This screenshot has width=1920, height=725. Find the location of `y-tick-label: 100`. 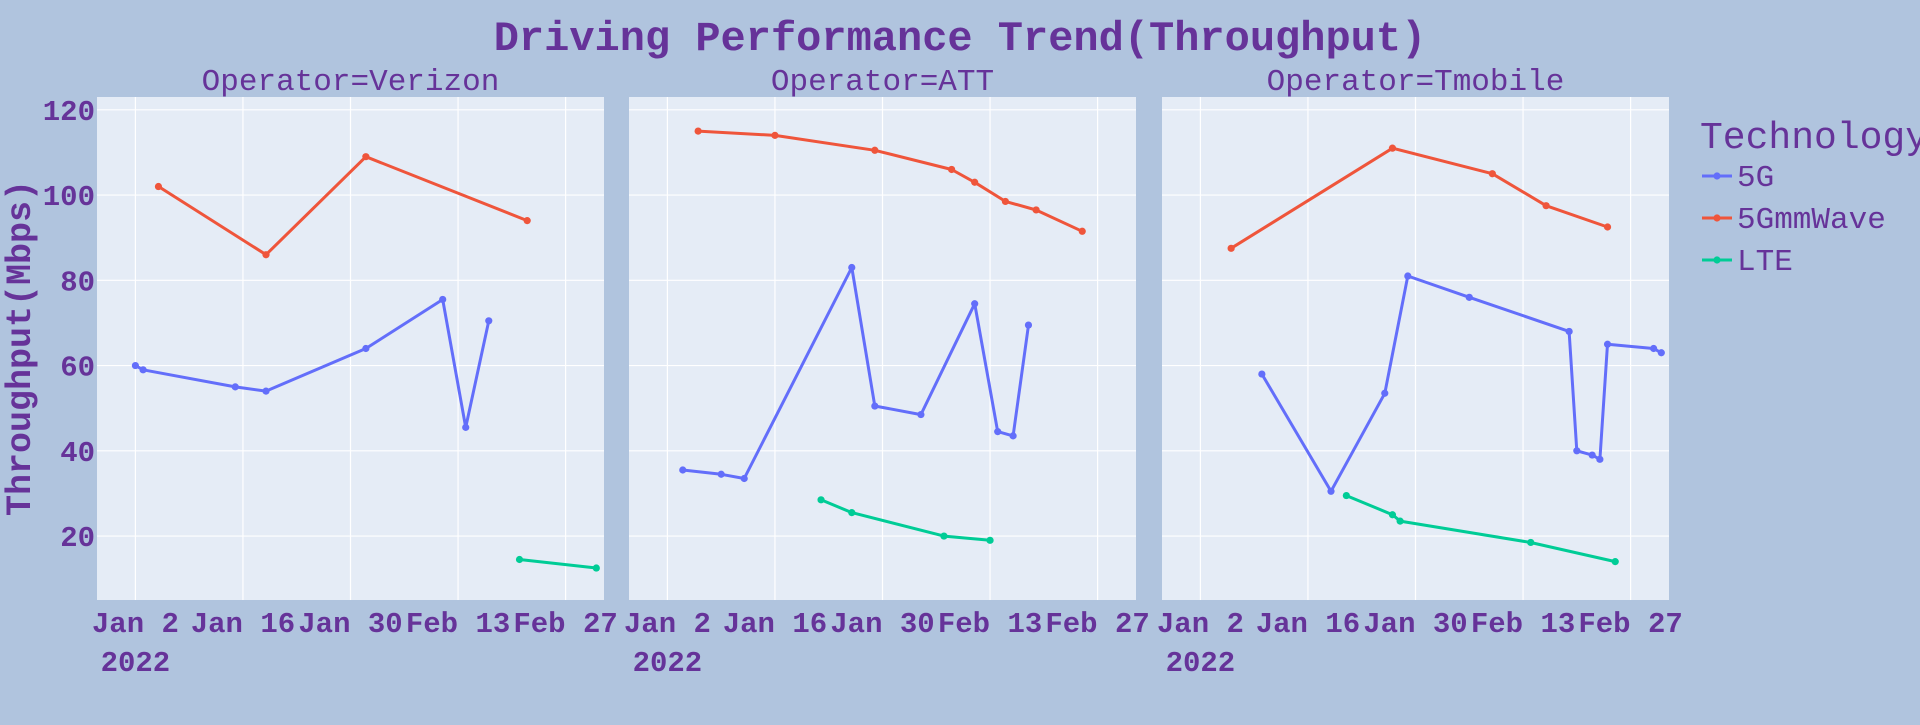

y-tick-label: 100 is located at coordinates (69, 197).